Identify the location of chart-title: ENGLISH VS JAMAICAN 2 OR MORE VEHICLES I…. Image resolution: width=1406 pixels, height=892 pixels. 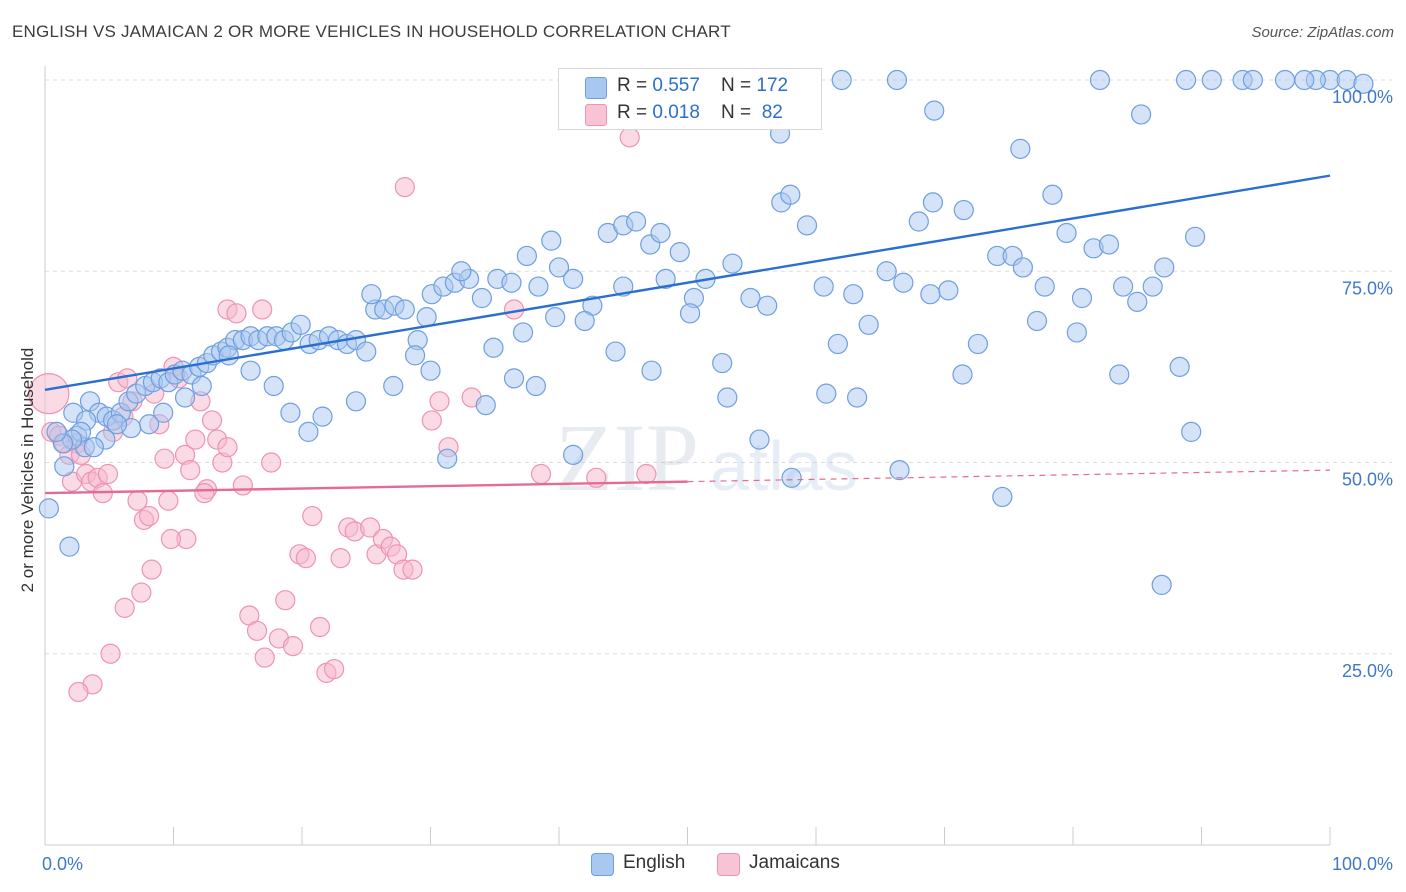
(371, 31).